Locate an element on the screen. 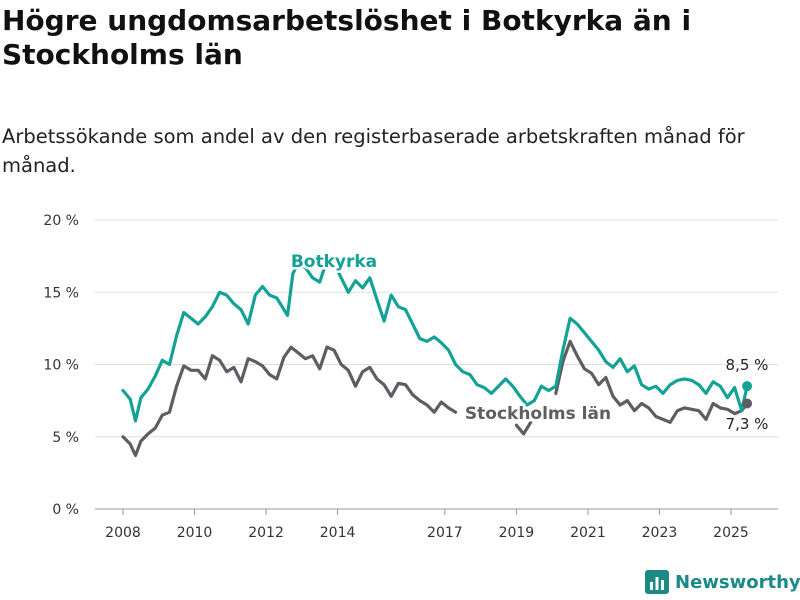 The height and width of the screenshot is (600, 800). x-tick-label: 2010 is located at coordinates (195, 533).